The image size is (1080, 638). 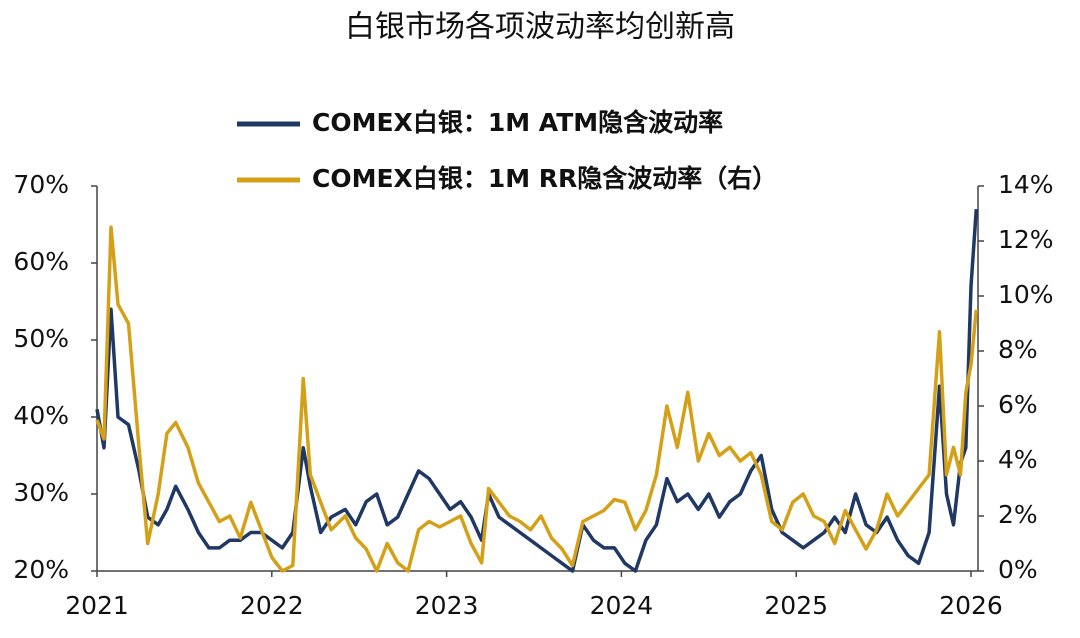 What do you see at coordinates (622, 605) in the screenshot?
I see `x-tick-label: 2024` at bounding box center [622, 605].